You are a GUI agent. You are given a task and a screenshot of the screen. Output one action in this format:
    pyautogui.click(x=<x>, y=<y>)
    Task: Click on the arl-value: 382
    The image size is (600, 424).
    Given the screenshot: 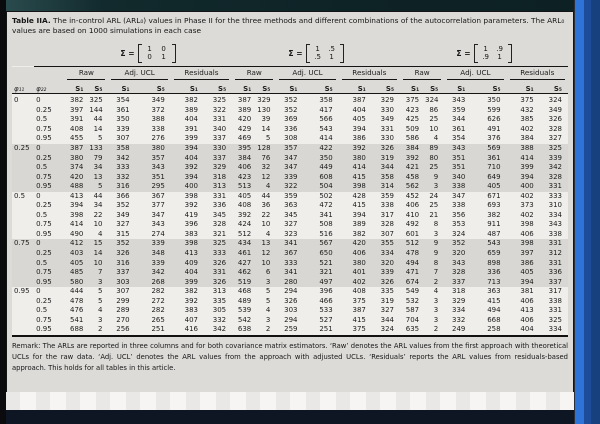 What is the action you would take?
    pyautogui.click(x=494, y=214)
    